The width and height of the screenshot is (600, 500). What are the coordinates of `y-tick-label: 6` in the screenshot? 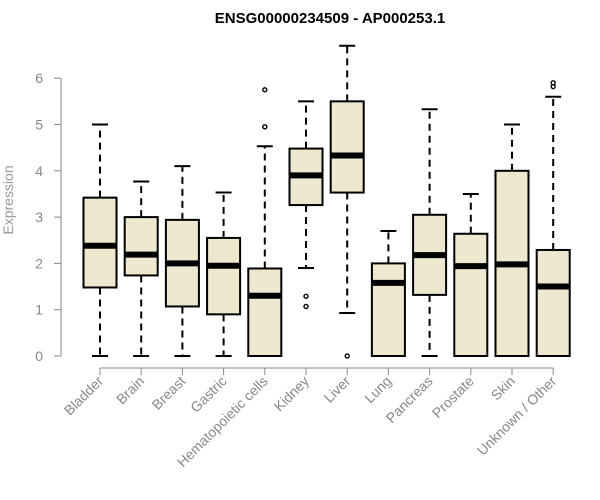 It's located at (39, 78).